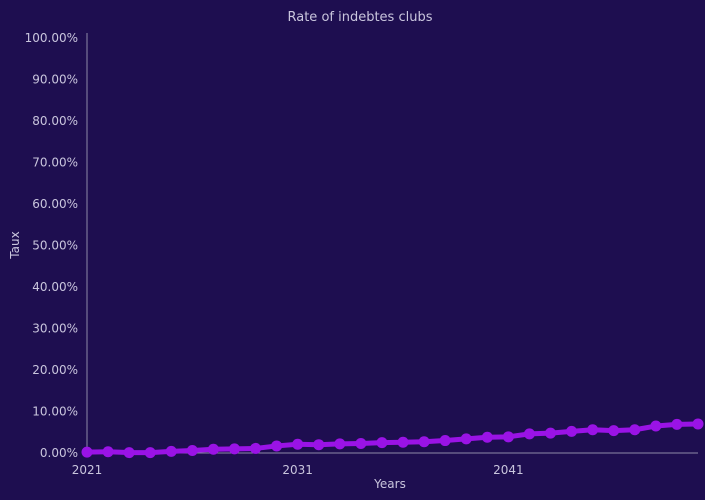 Image resolution: width=705 pixels, height=500 pixels. What do you see at coordinates (297, 470) in the screenshot?
I see `x-tick-label: 2031` at bounding box center [297, 470].